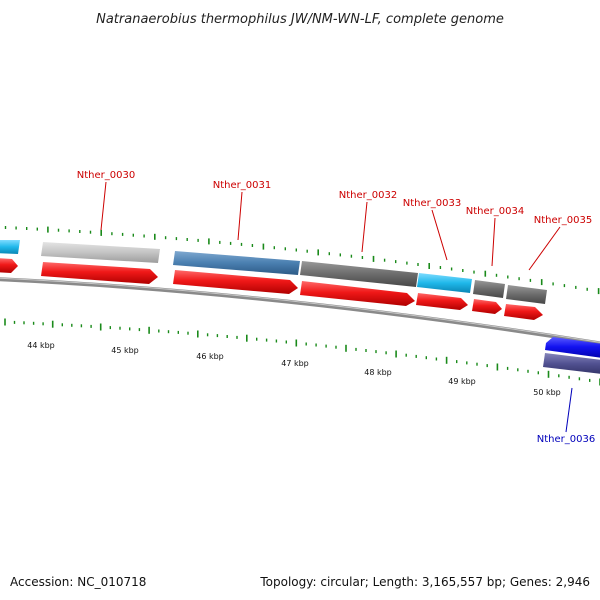  I want to click on gene-label-nther-0033: Nther_0033, so click(432, 203).